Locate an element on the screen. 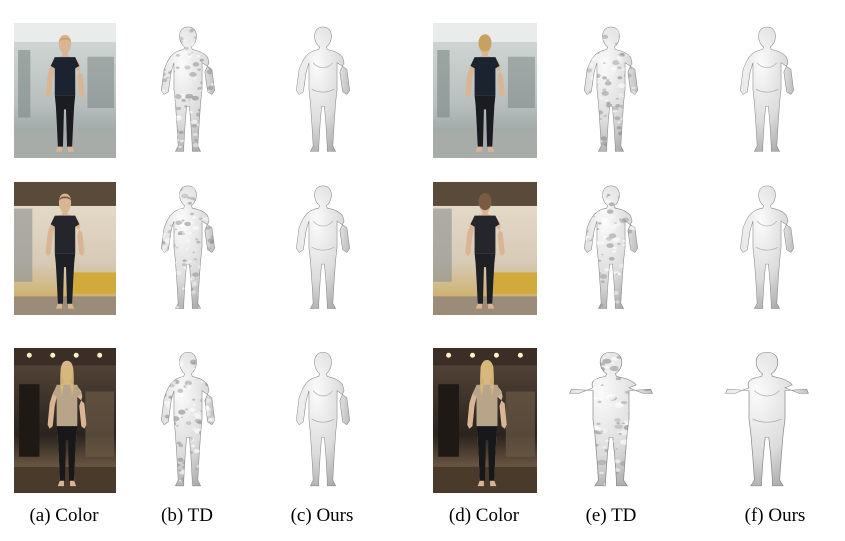 The height and width of the screenshot is (541, 845). cell-row1-ours-front is located at coordinates (323, 90).